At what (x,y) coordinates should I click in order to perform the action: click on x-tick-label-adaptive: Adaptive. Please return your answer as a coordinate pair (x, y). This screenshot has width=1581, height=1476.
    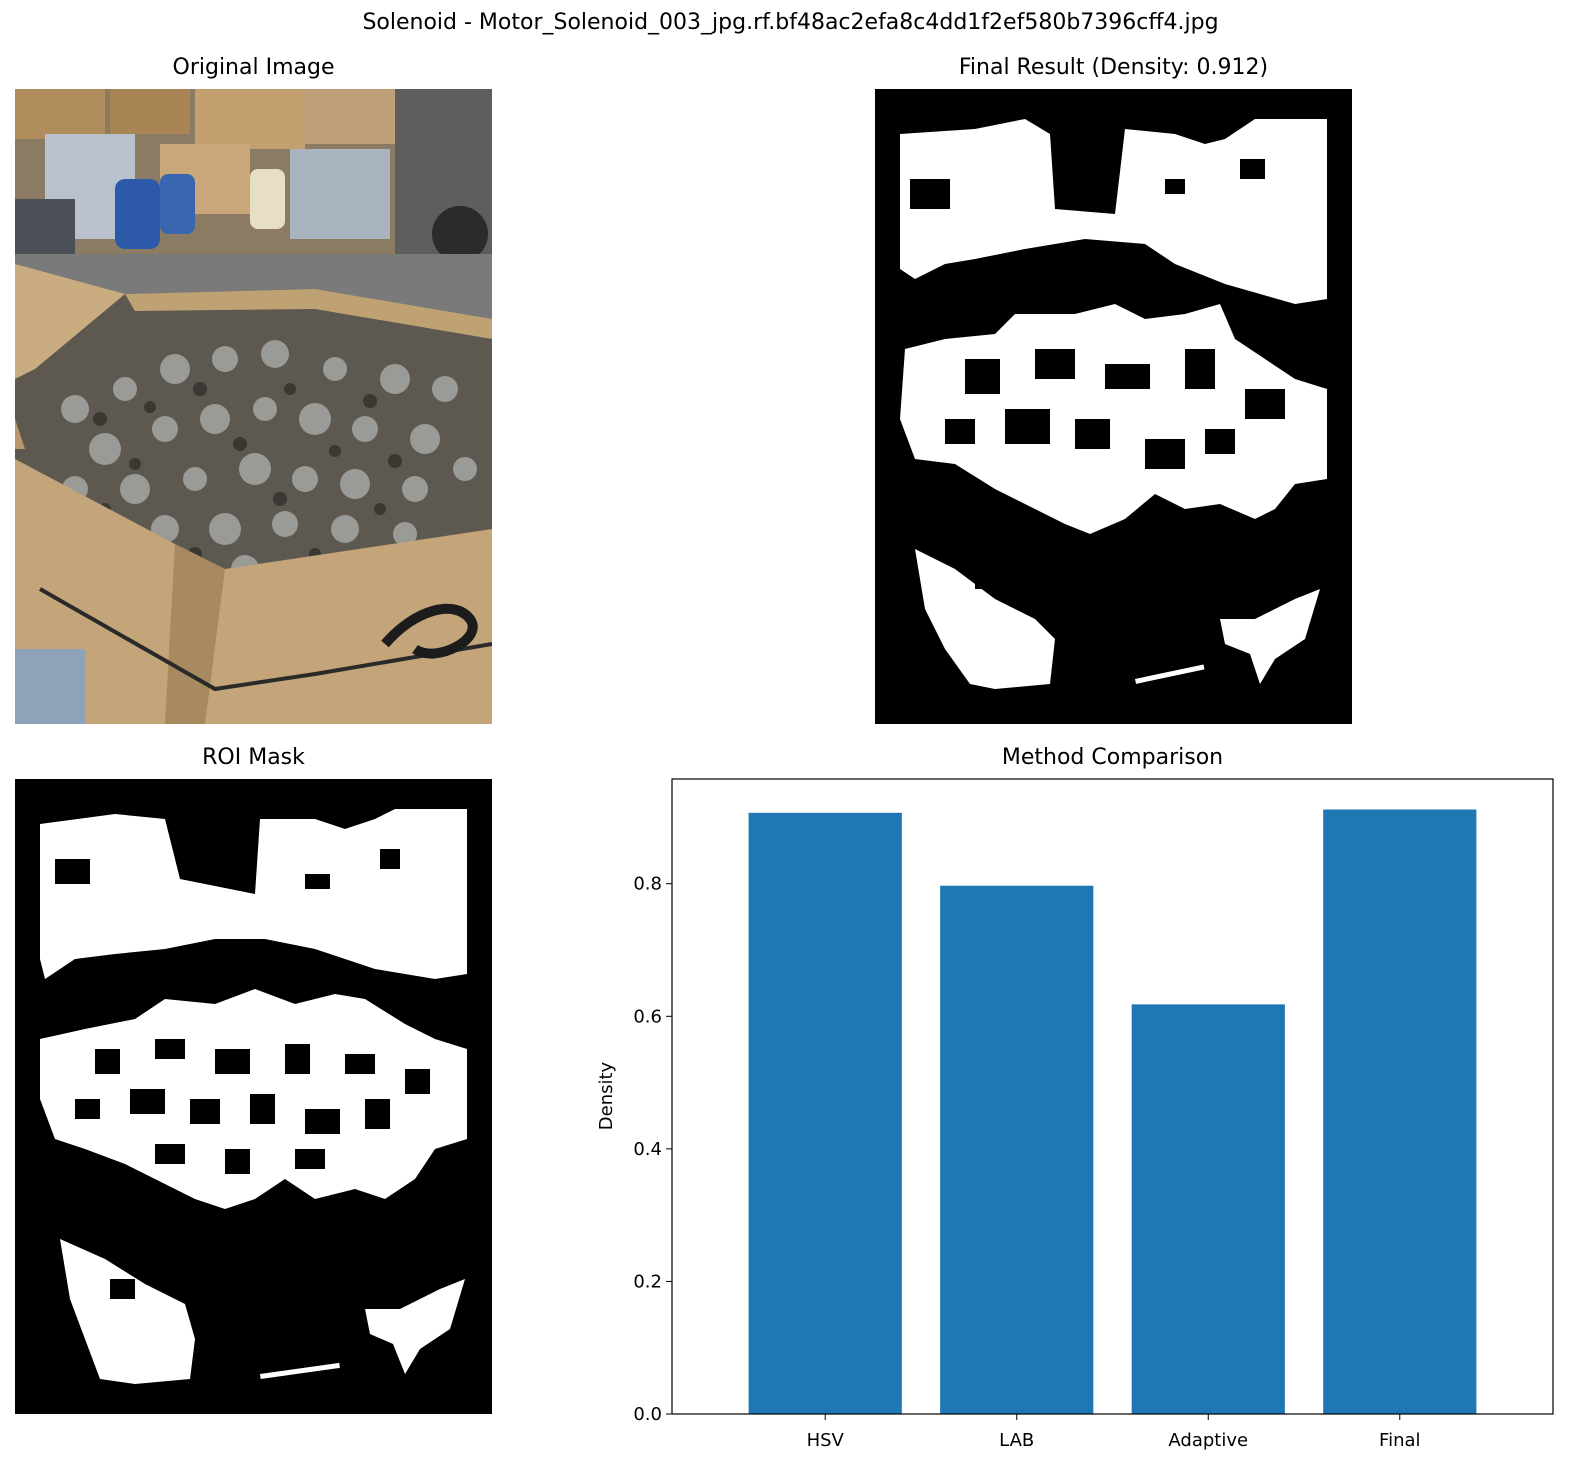
    Looking at the image, I should click on (1208, 1440).